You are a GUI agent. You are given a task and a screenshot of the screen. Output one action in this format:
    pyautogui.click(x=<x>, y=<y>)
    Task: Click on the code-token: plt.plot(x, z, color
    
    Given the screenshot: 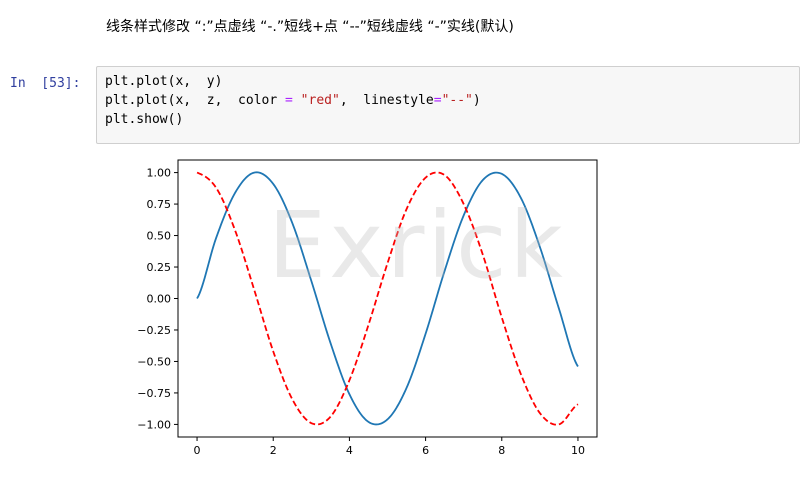 What is the action you would take?
    pyautogui.click(x=195, y=100)
    